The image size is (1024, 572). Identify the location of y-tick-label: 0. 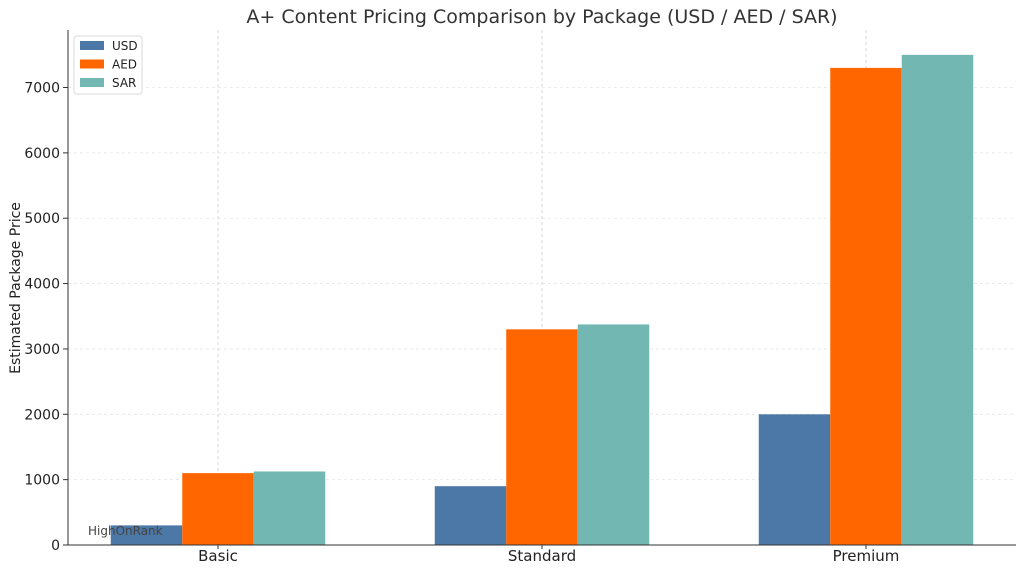
(55, 546).